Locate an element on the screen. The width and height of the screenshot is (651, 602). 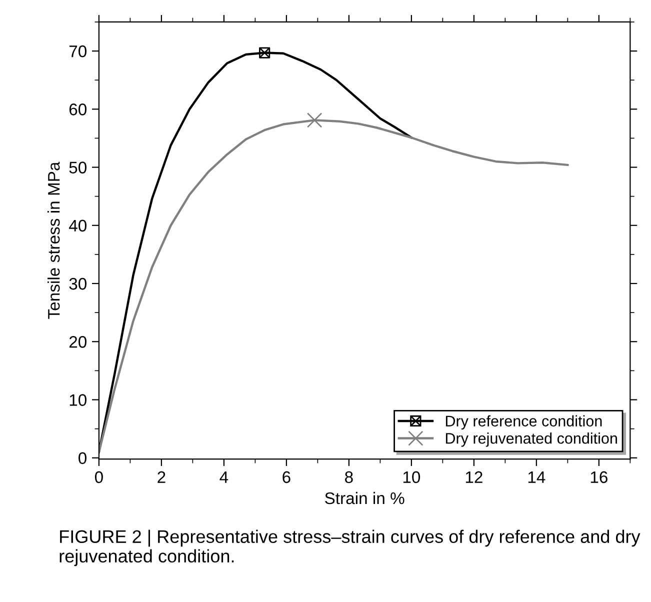
x-tick-label: 10 is located at coordinates (411, 477).